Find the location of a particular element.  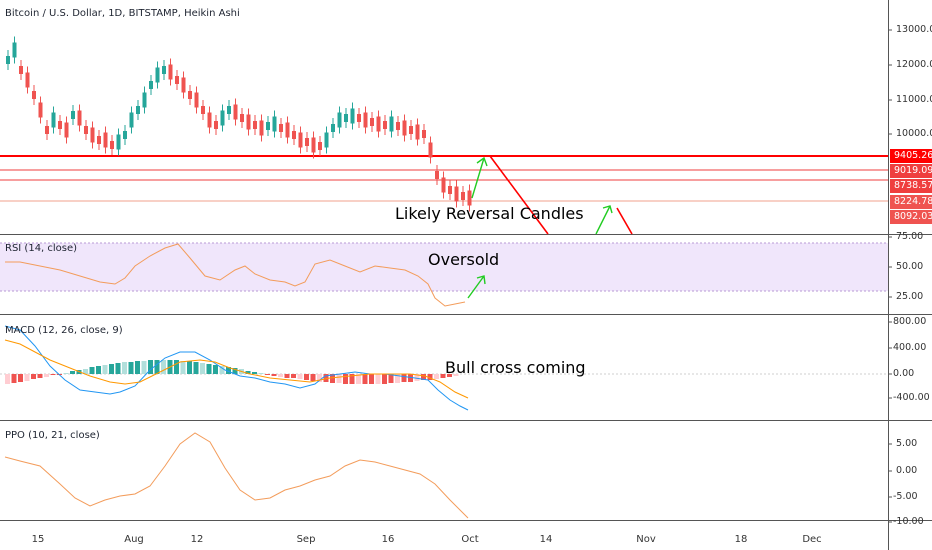

rsi-band is located at coordinates (444, 267).